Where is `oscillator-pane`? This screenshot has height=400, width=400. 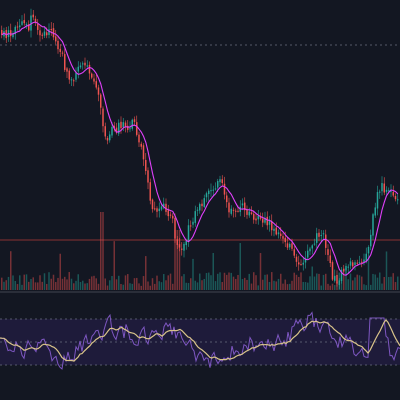
oscillator-pane is located at coordinates (200, 340).